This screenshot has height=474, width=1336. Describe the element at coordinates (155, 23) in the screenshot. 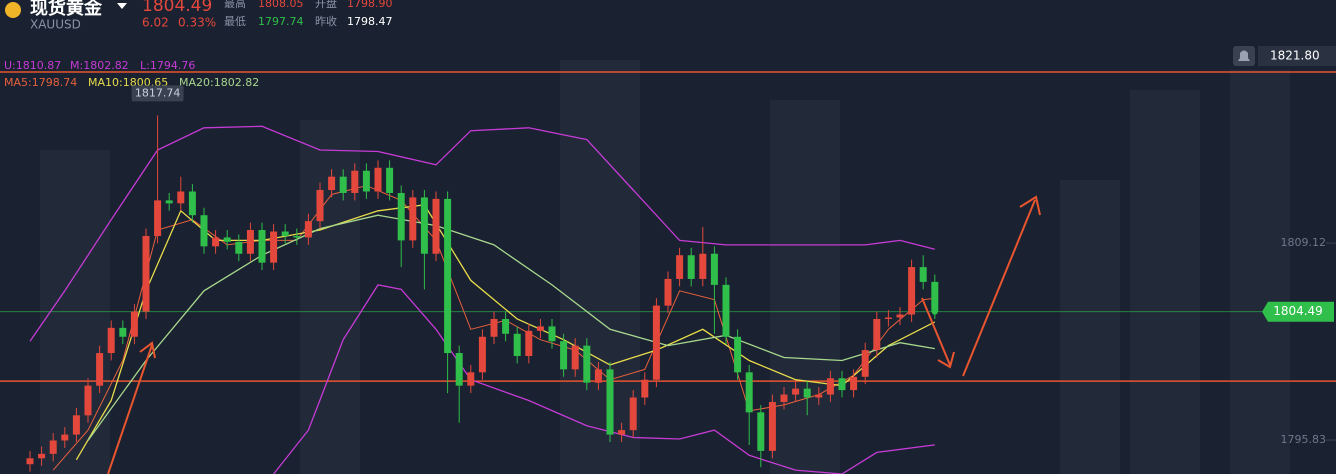

I see `change: 6.02` at that location.